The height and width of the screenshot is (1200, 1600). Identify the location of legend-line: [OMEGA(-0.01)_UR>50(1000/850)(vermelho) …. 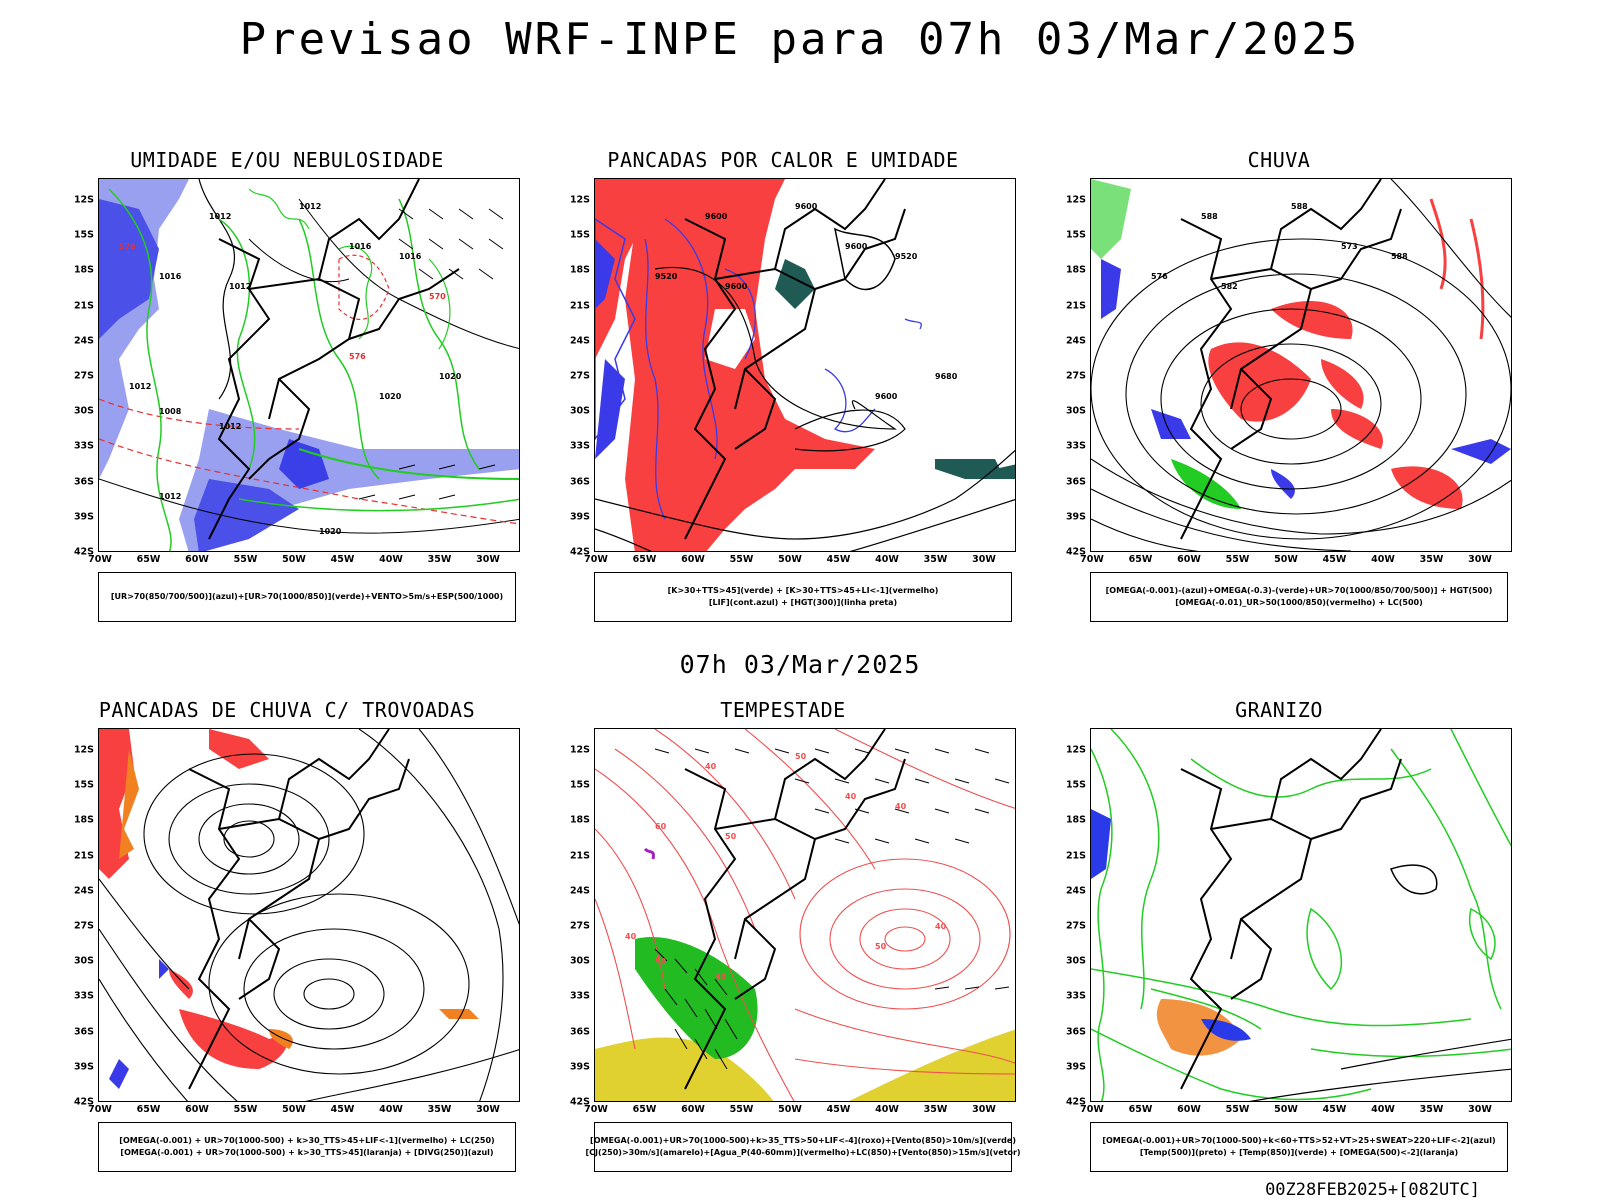
(1299, 602).